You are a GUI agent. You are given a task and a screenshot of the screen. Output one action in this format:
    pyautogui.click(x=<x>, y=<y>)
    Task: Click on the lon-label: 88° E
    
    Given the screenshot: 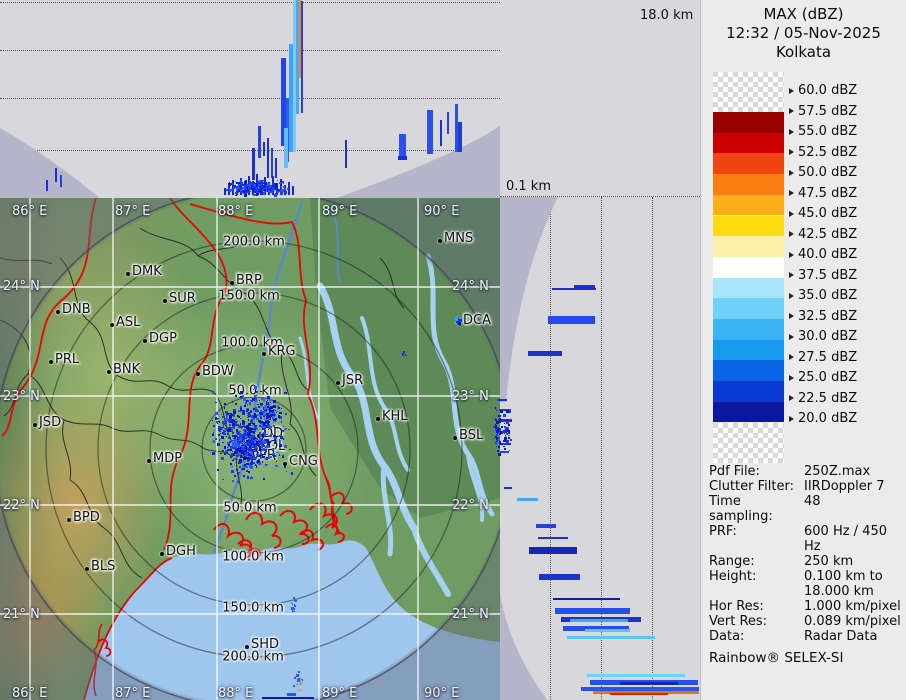 What is the action you would take?
    pyautogui.click(x=236, y=211)
    